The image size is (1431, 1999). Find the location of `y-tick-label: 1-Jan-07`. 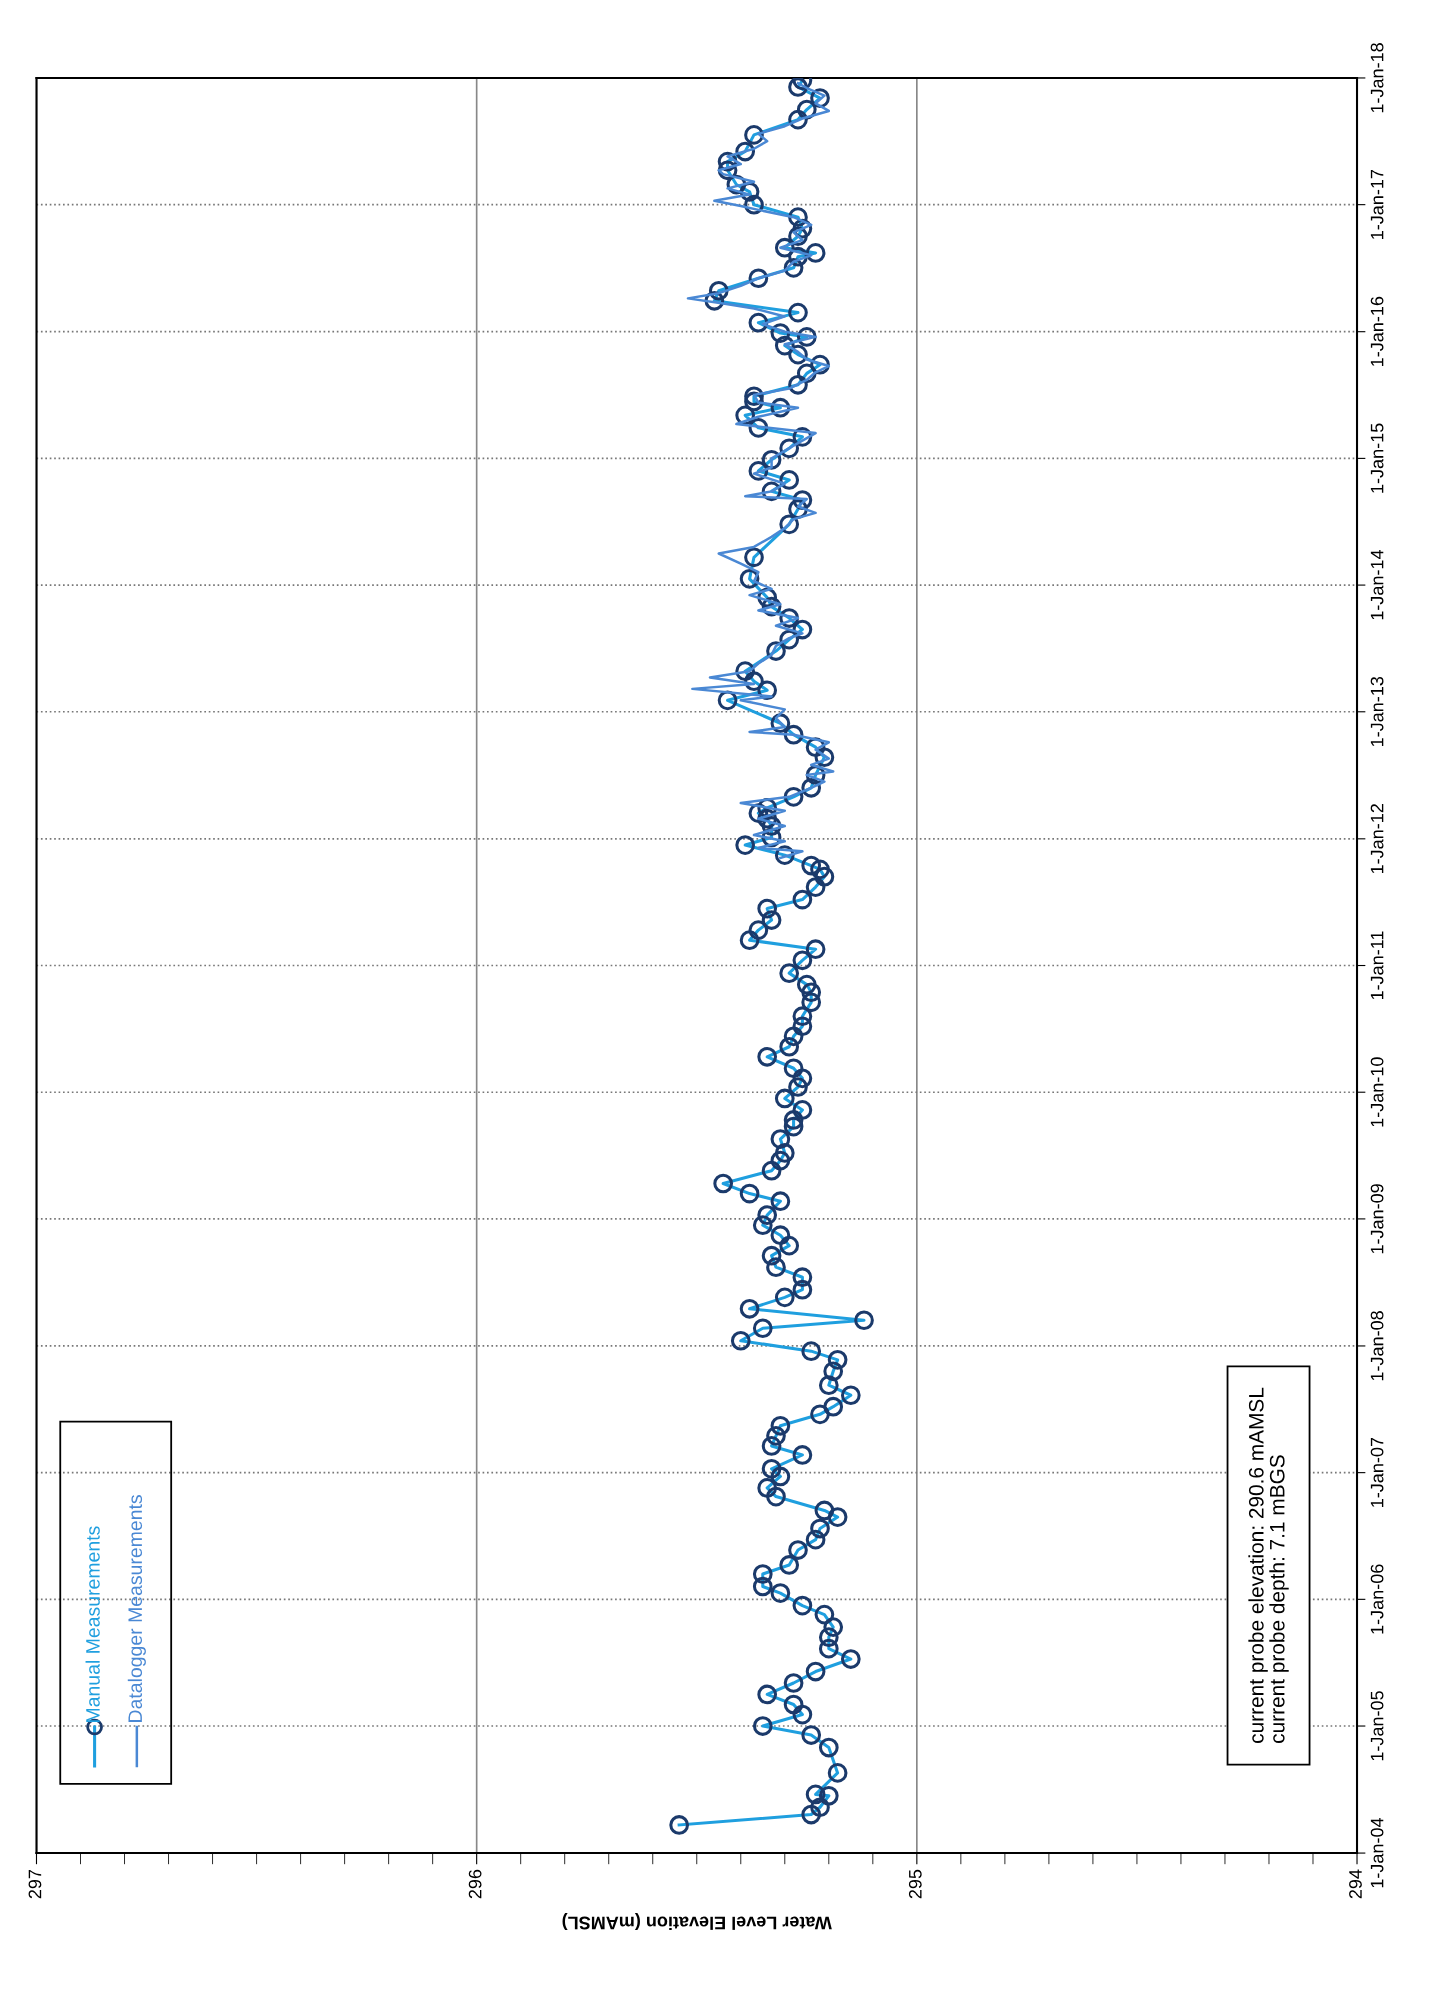

y-tick-label: 1-Jan-07 is located at coordinates (1377, 1472).